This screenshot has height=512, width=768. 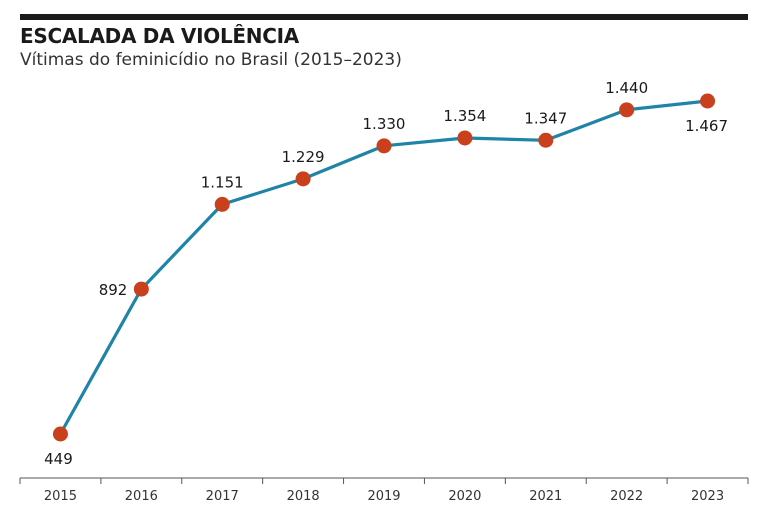 I want to click on x-tick-label-2019: 2019, so click(x=383, y=496).